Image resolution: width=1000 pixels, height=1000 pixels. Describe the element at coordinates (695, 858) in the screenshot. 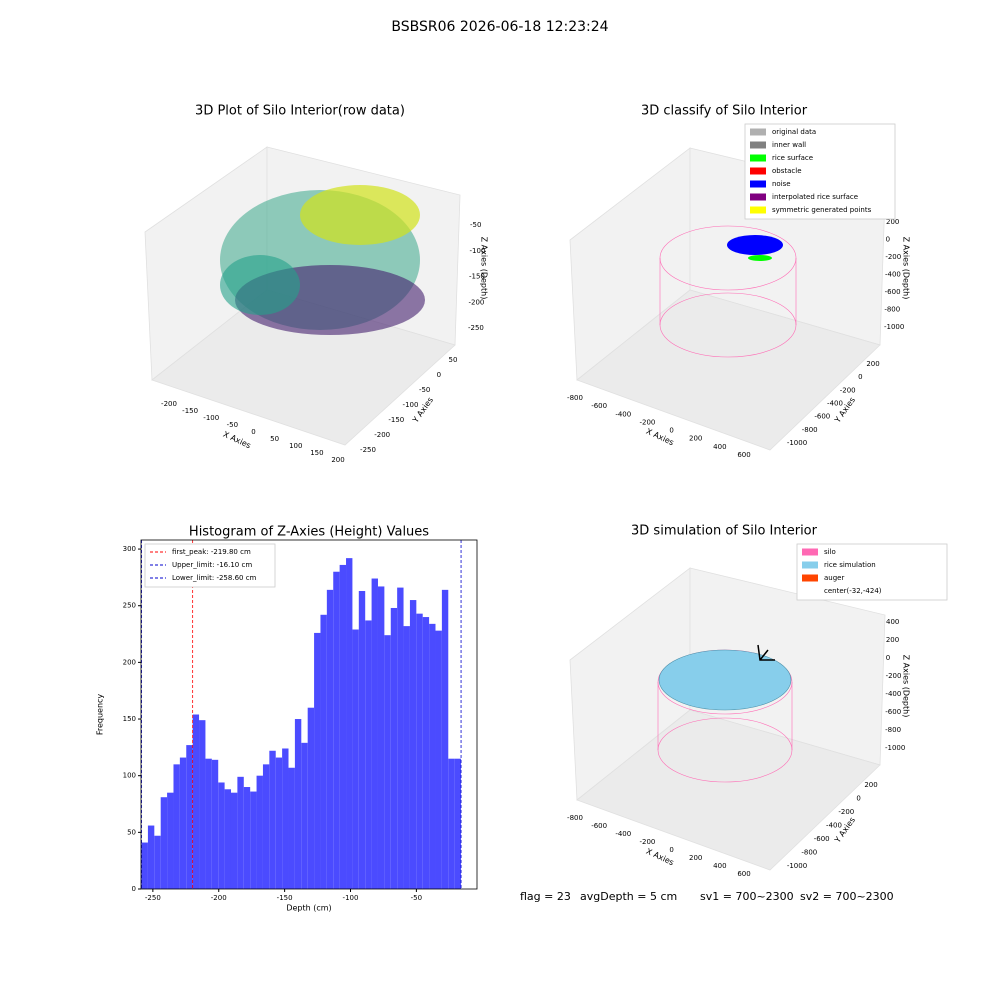

I see `x-tick-label: 200` at that location.